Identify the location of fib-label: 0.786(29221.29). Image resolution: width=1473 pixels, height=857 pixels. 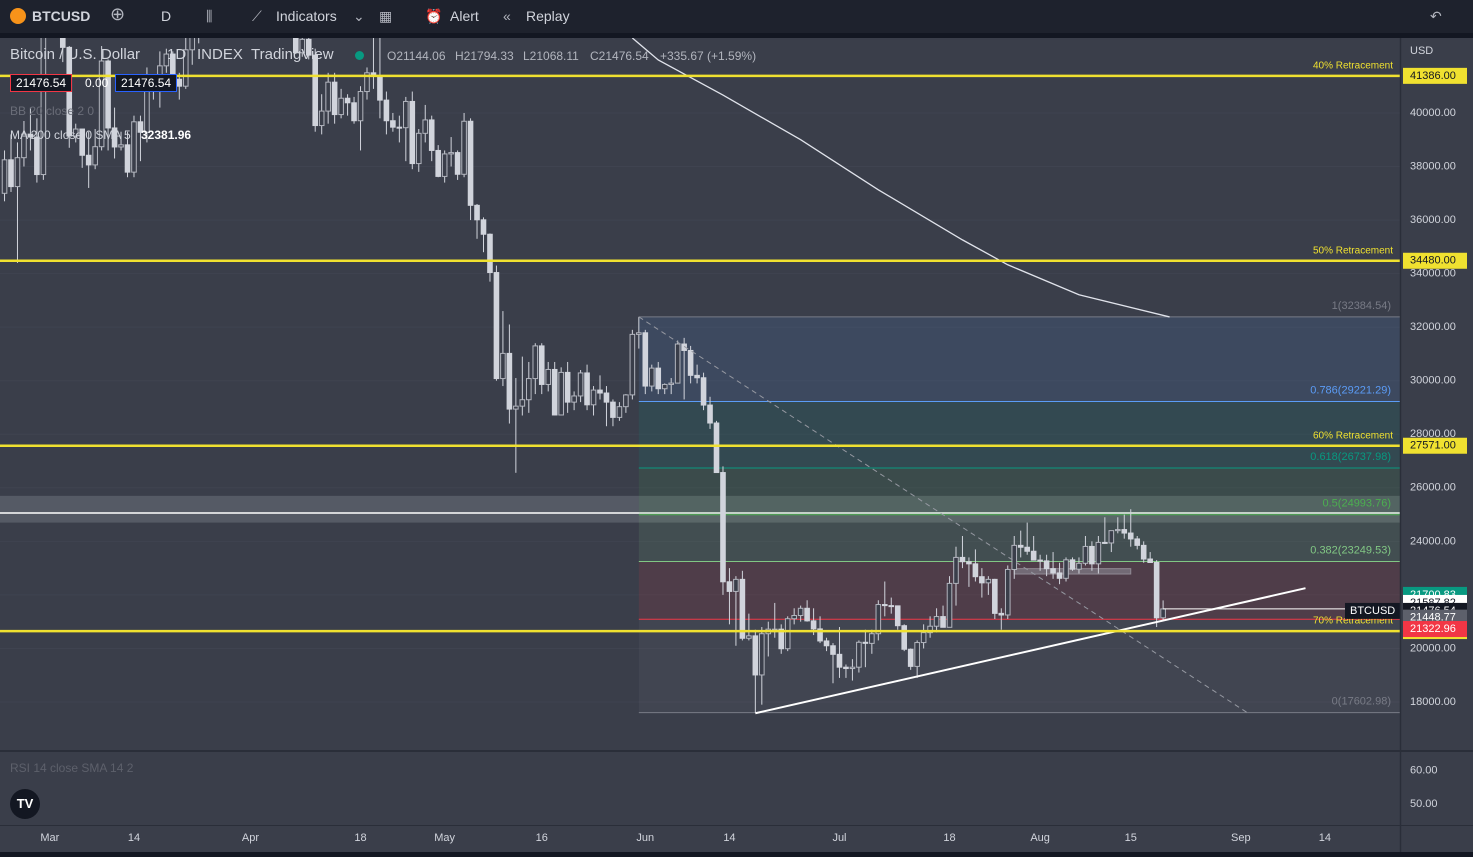
(1350, 390).